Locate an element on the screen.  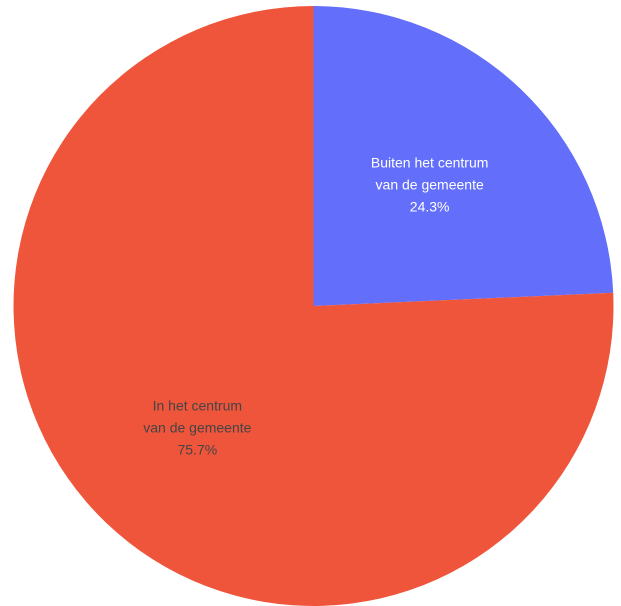
slice-category-label: In het centrum is located at coordinates (198, 405).